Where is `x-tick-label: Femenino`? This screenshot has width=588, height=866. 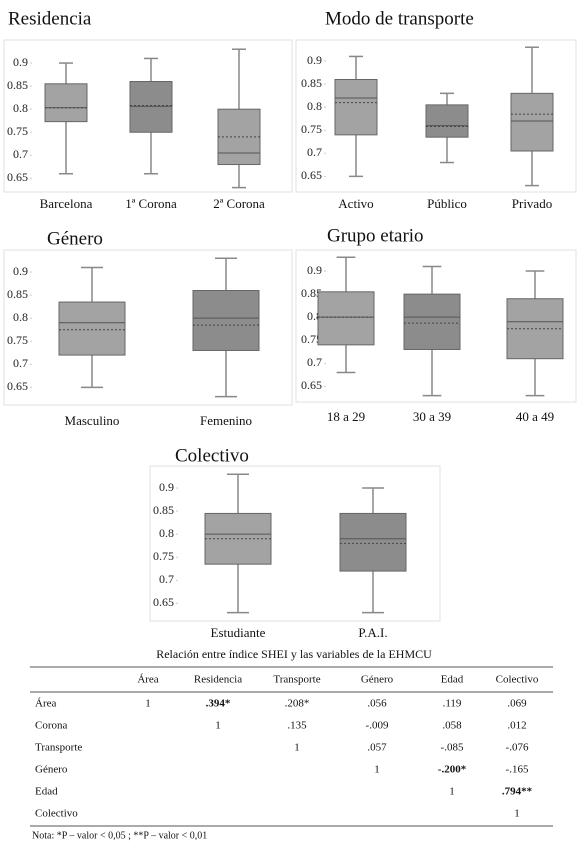
x-tick-label: Femenino is located at coordinates (226, 420).